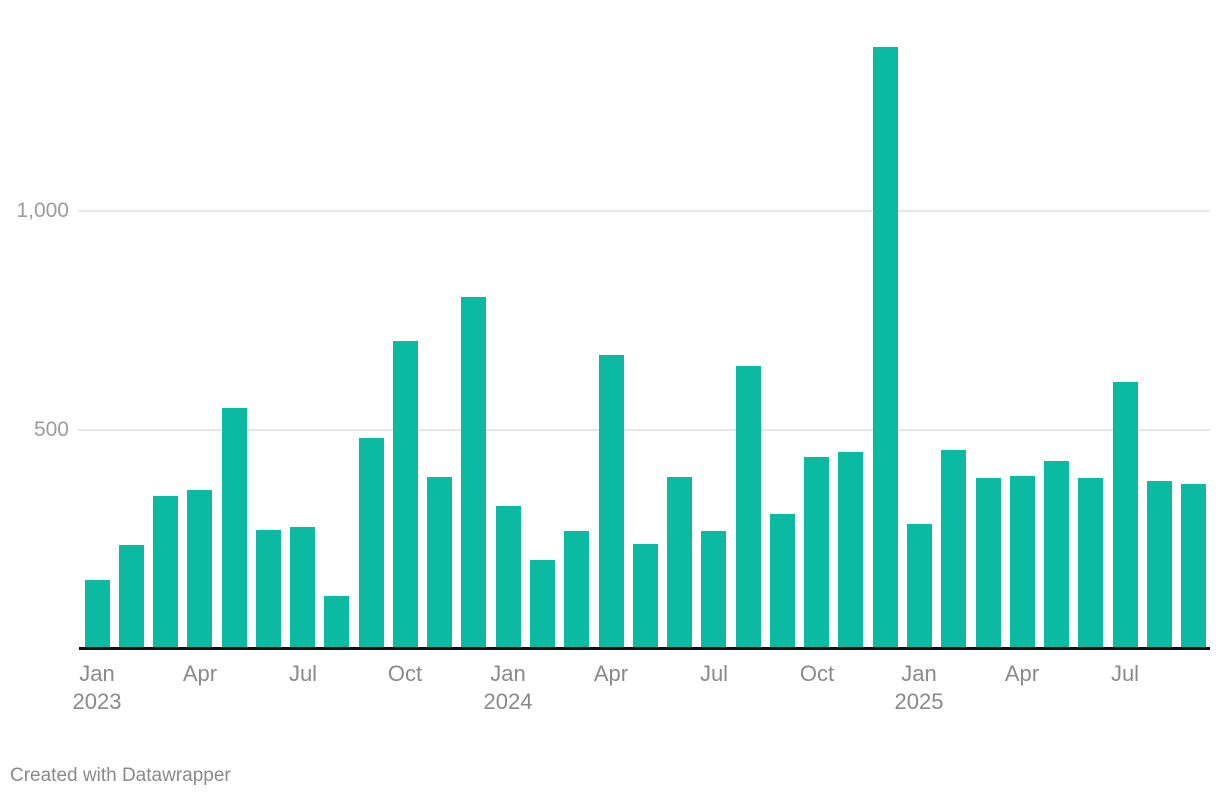 This screenshot has width=1220, height=800. Describe the element at coordinates (97, 701) in the screenshot. I see `x-tick-year: 2023` at that location.